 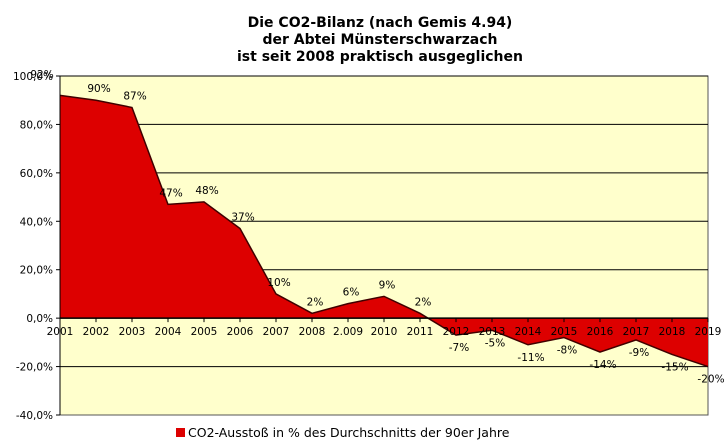 What do you see at coordinates (96, 332) in the screenshot?
I see `x-tick-label: 2002` at bounding box center [96, 332].